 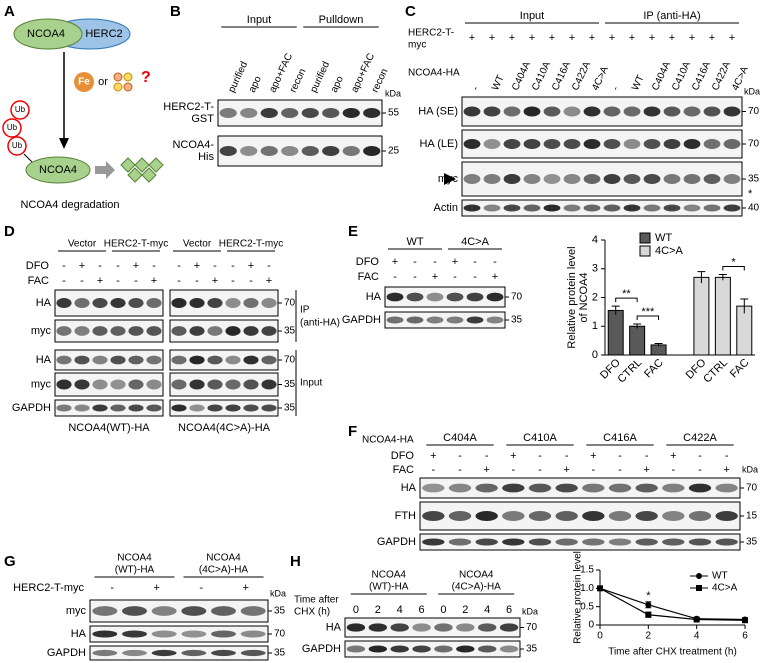 I want to click on group-label: 4C>A, so click(x=475, y=242).